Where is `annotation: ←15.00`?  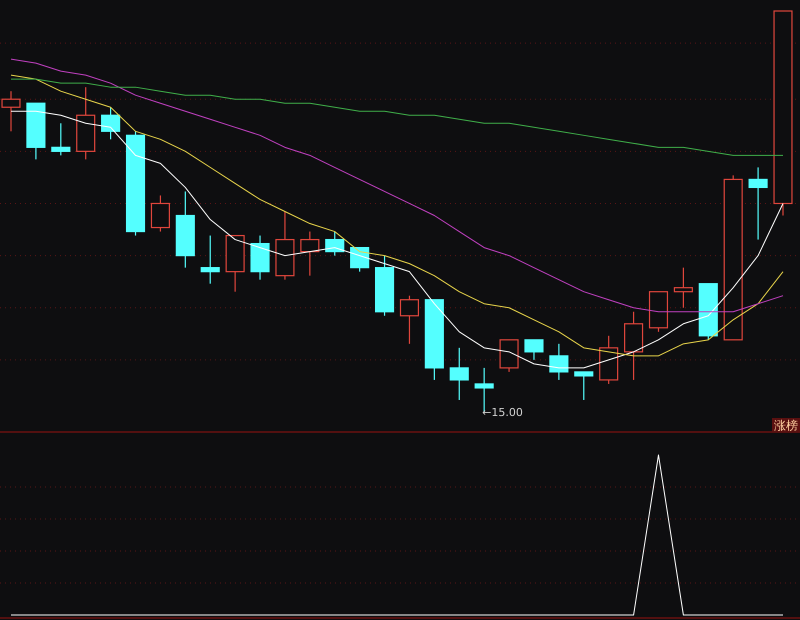
annotation: ←15.00 is located at coordinates (502, 412).